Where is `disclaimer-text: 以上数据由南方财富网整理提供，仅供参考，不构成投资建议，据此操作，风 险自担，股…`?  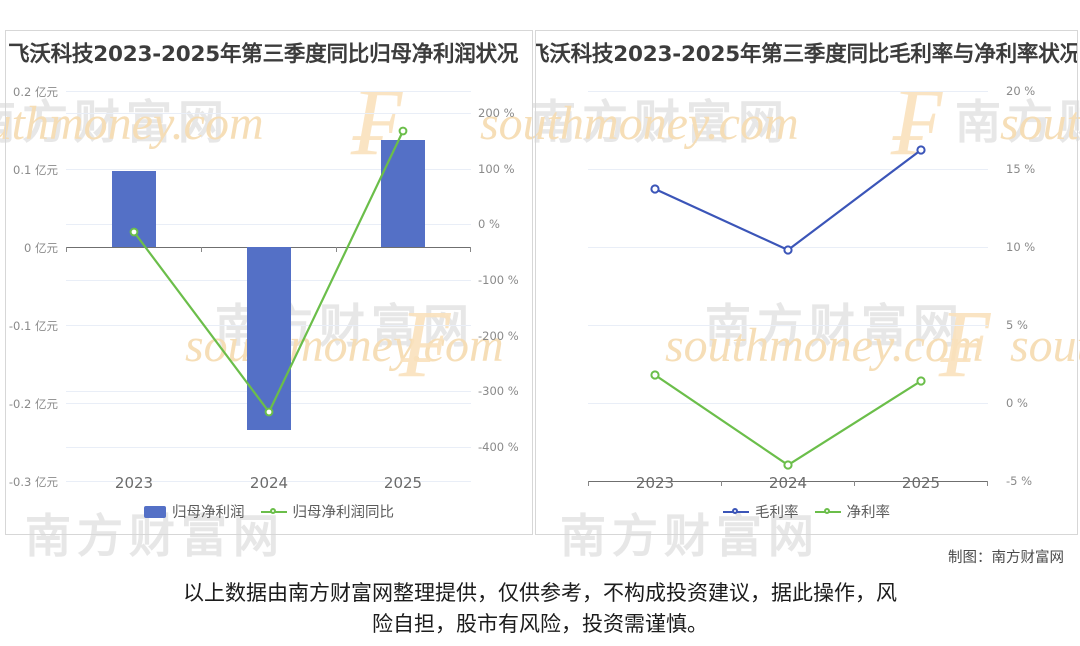
disclaimer-text: 以上数据由南方财富网整理提供，仅供参考，不构成投资建议，据此操作，风 险自担，股… is located at coordinates (540, 609).